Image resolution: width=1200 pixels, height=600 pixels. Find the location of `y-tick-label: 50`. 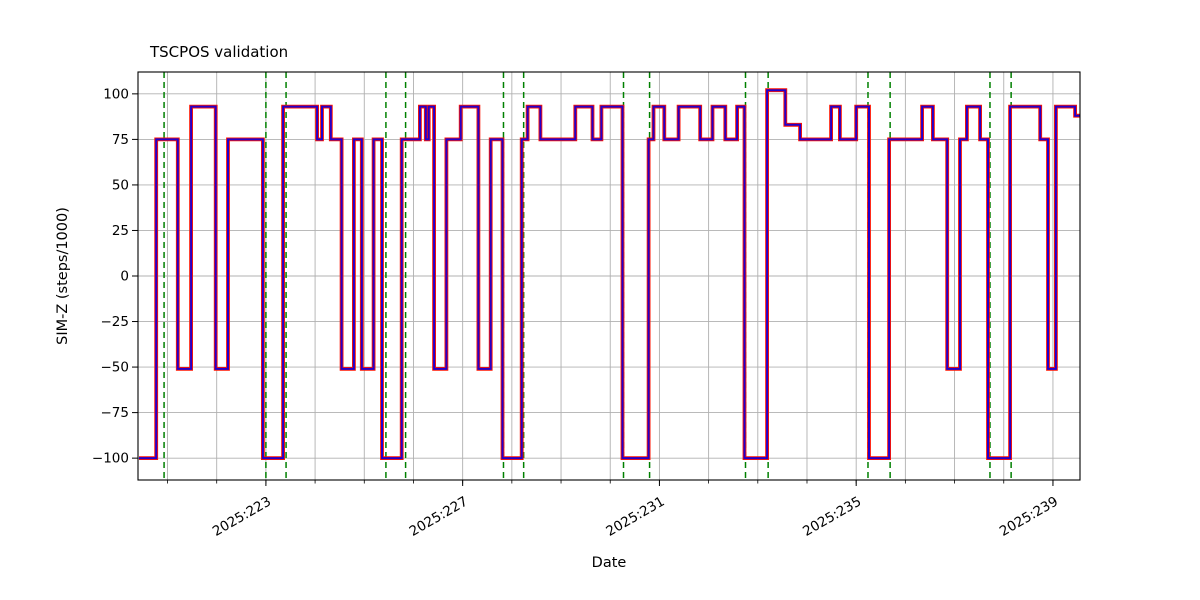

y-tick-label: 50 is located at coordinates (120, 185).